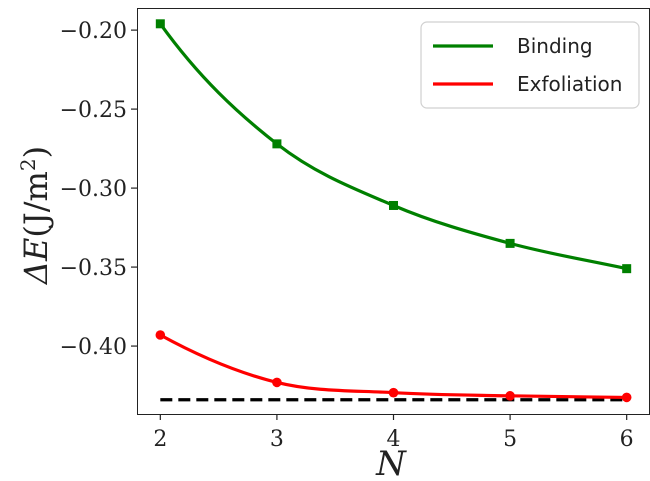 Image resolution: width=650 pixels, height=481 pixels. I want to click on y-tick-label: −0.35, so click(93, 268).